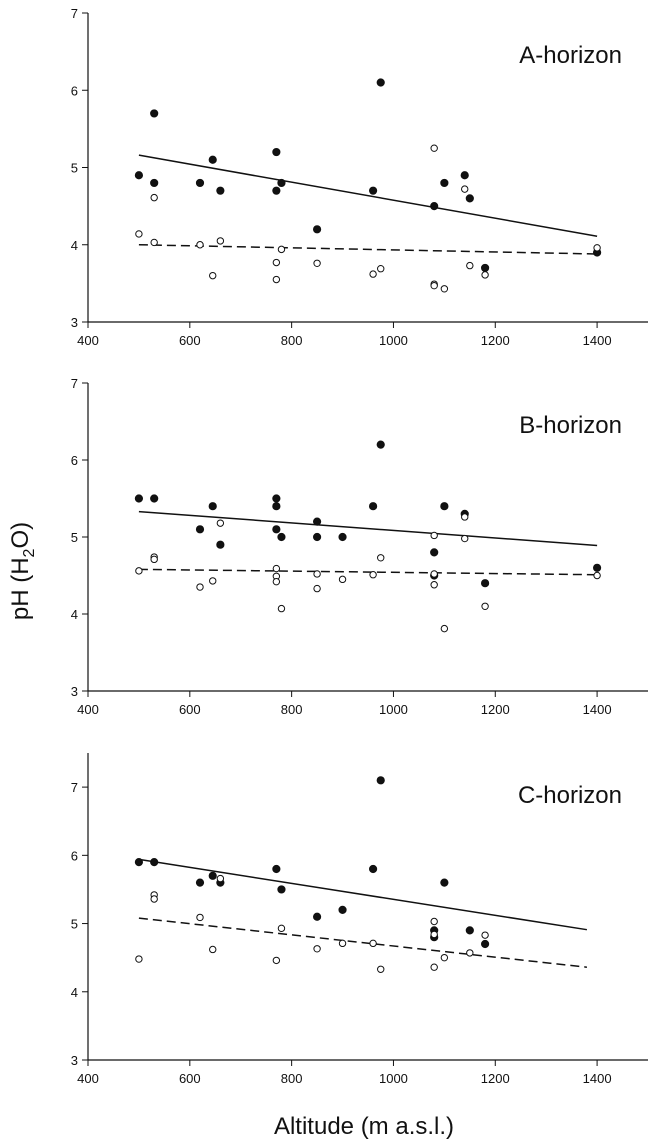 This screenshot has width=648, height=1142. I want to click on y-axis-title: pH (H2O), so click(22, 571).